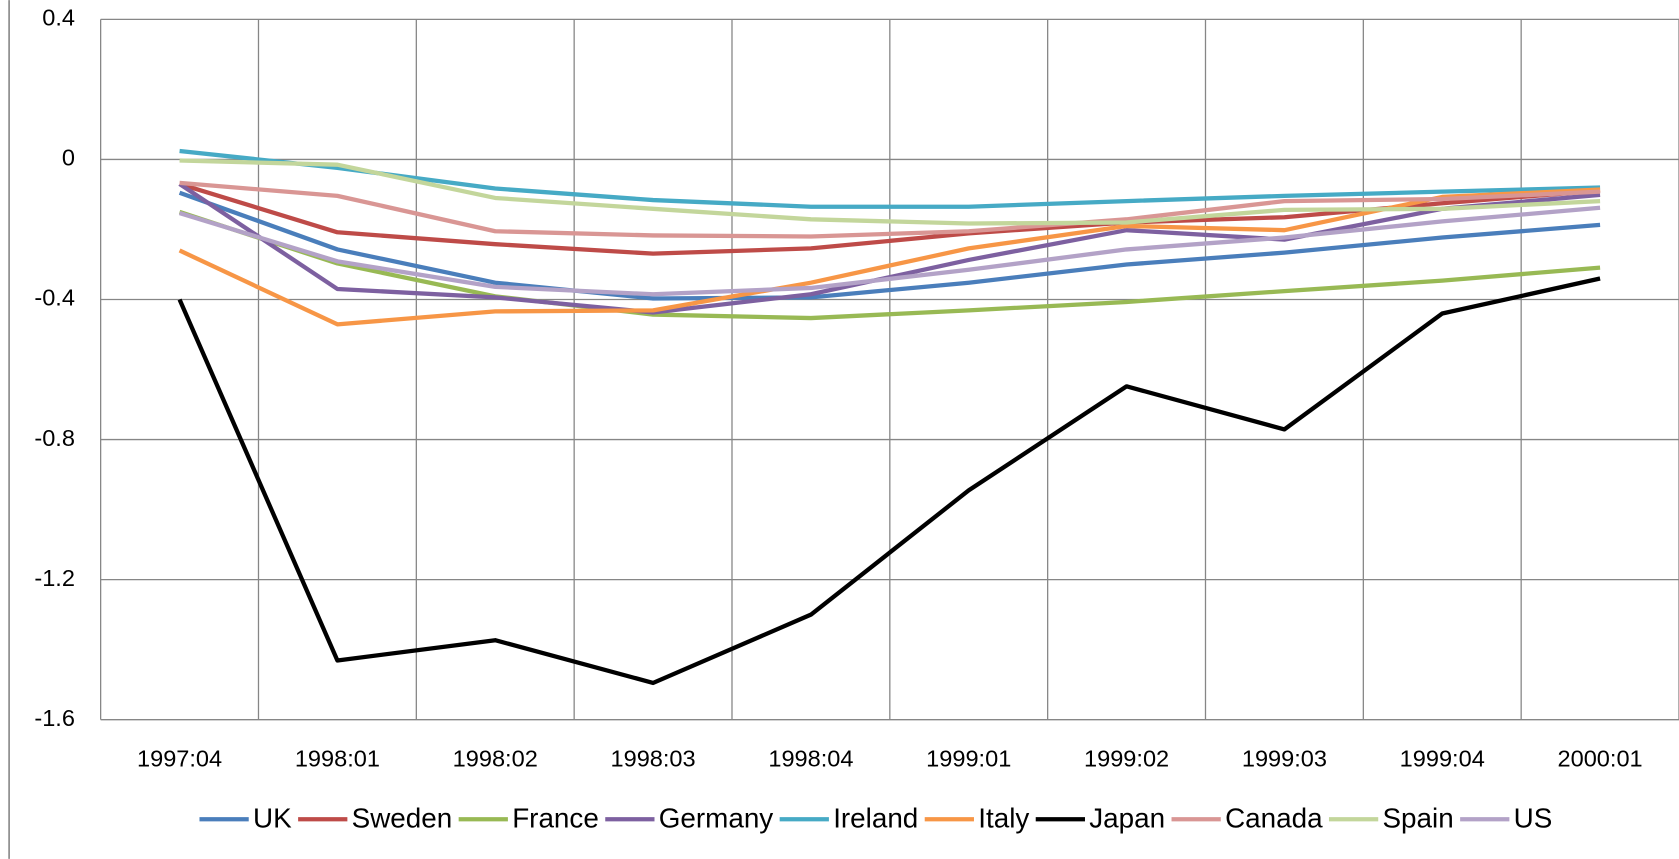  What do you see at coordinates (54, 578) in the screenshot?
I see `y-tick-label: -1.2` at bounding box center [54, 578].